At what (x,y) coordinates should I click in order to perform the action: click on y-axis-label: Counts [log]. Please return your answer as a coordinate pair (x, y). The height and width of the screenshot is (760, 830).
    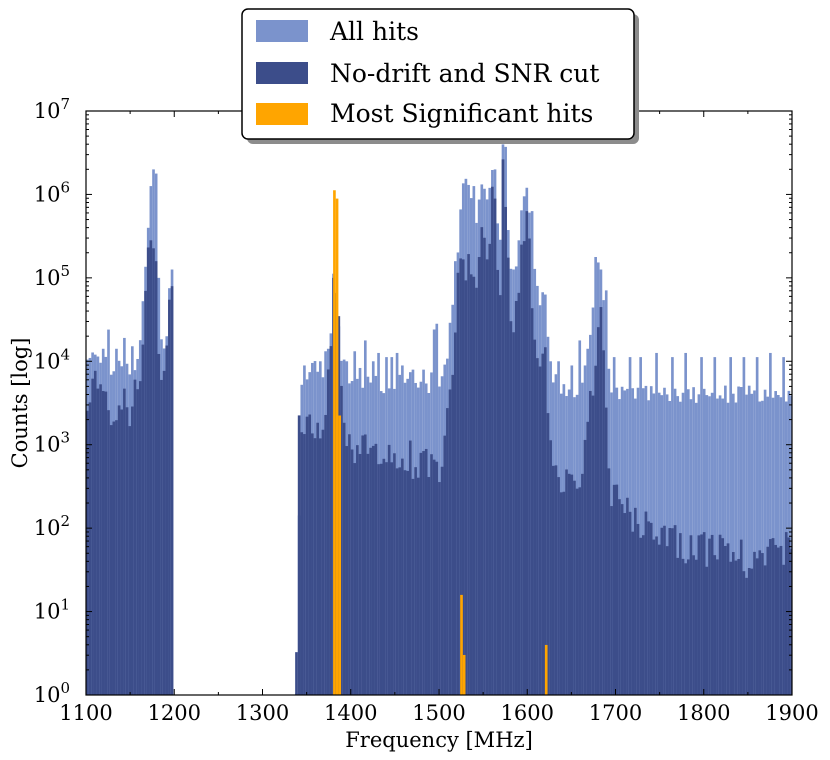
    Looking at the image, I should click on (20, 403).